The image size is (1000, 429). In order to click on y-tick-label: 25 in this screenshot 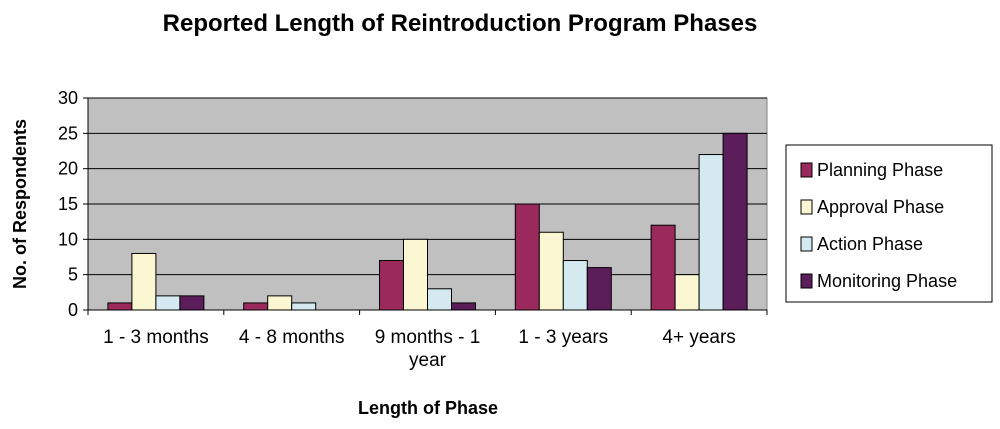, I will do `click(68, 133)`.